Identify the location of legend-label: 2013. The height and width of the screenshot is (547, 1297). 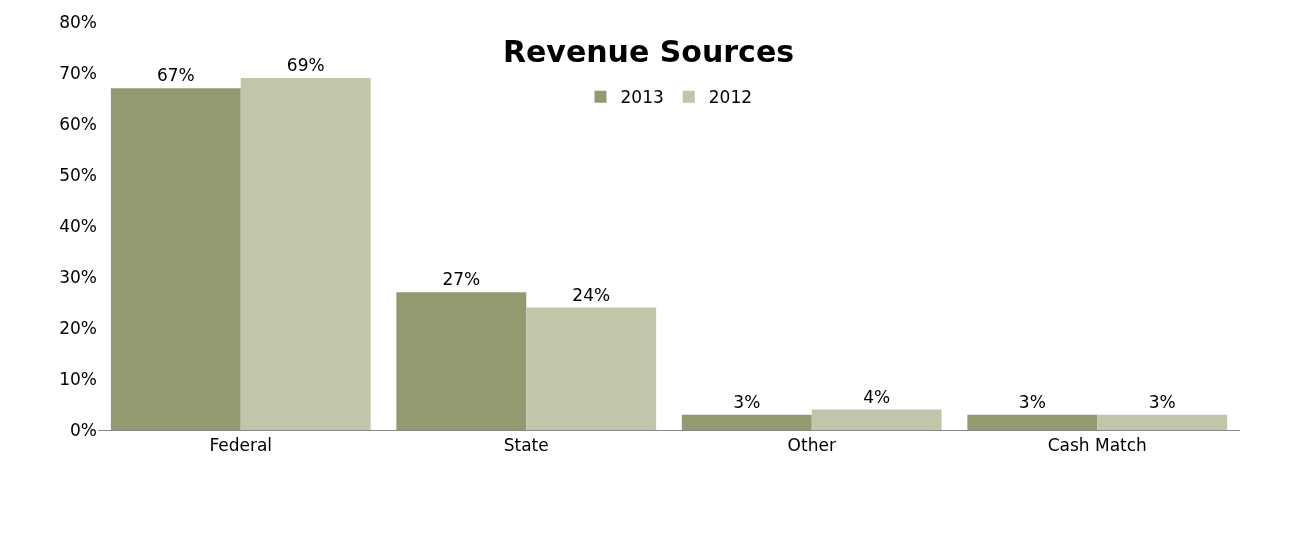
(642, 97).